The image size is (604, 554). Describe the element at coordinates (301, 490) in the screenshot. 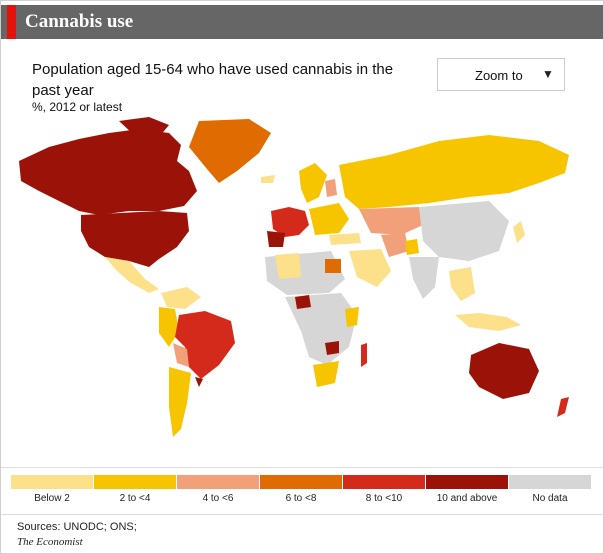

I see `legend-item-6-to-8: 6 to <8` at that location.